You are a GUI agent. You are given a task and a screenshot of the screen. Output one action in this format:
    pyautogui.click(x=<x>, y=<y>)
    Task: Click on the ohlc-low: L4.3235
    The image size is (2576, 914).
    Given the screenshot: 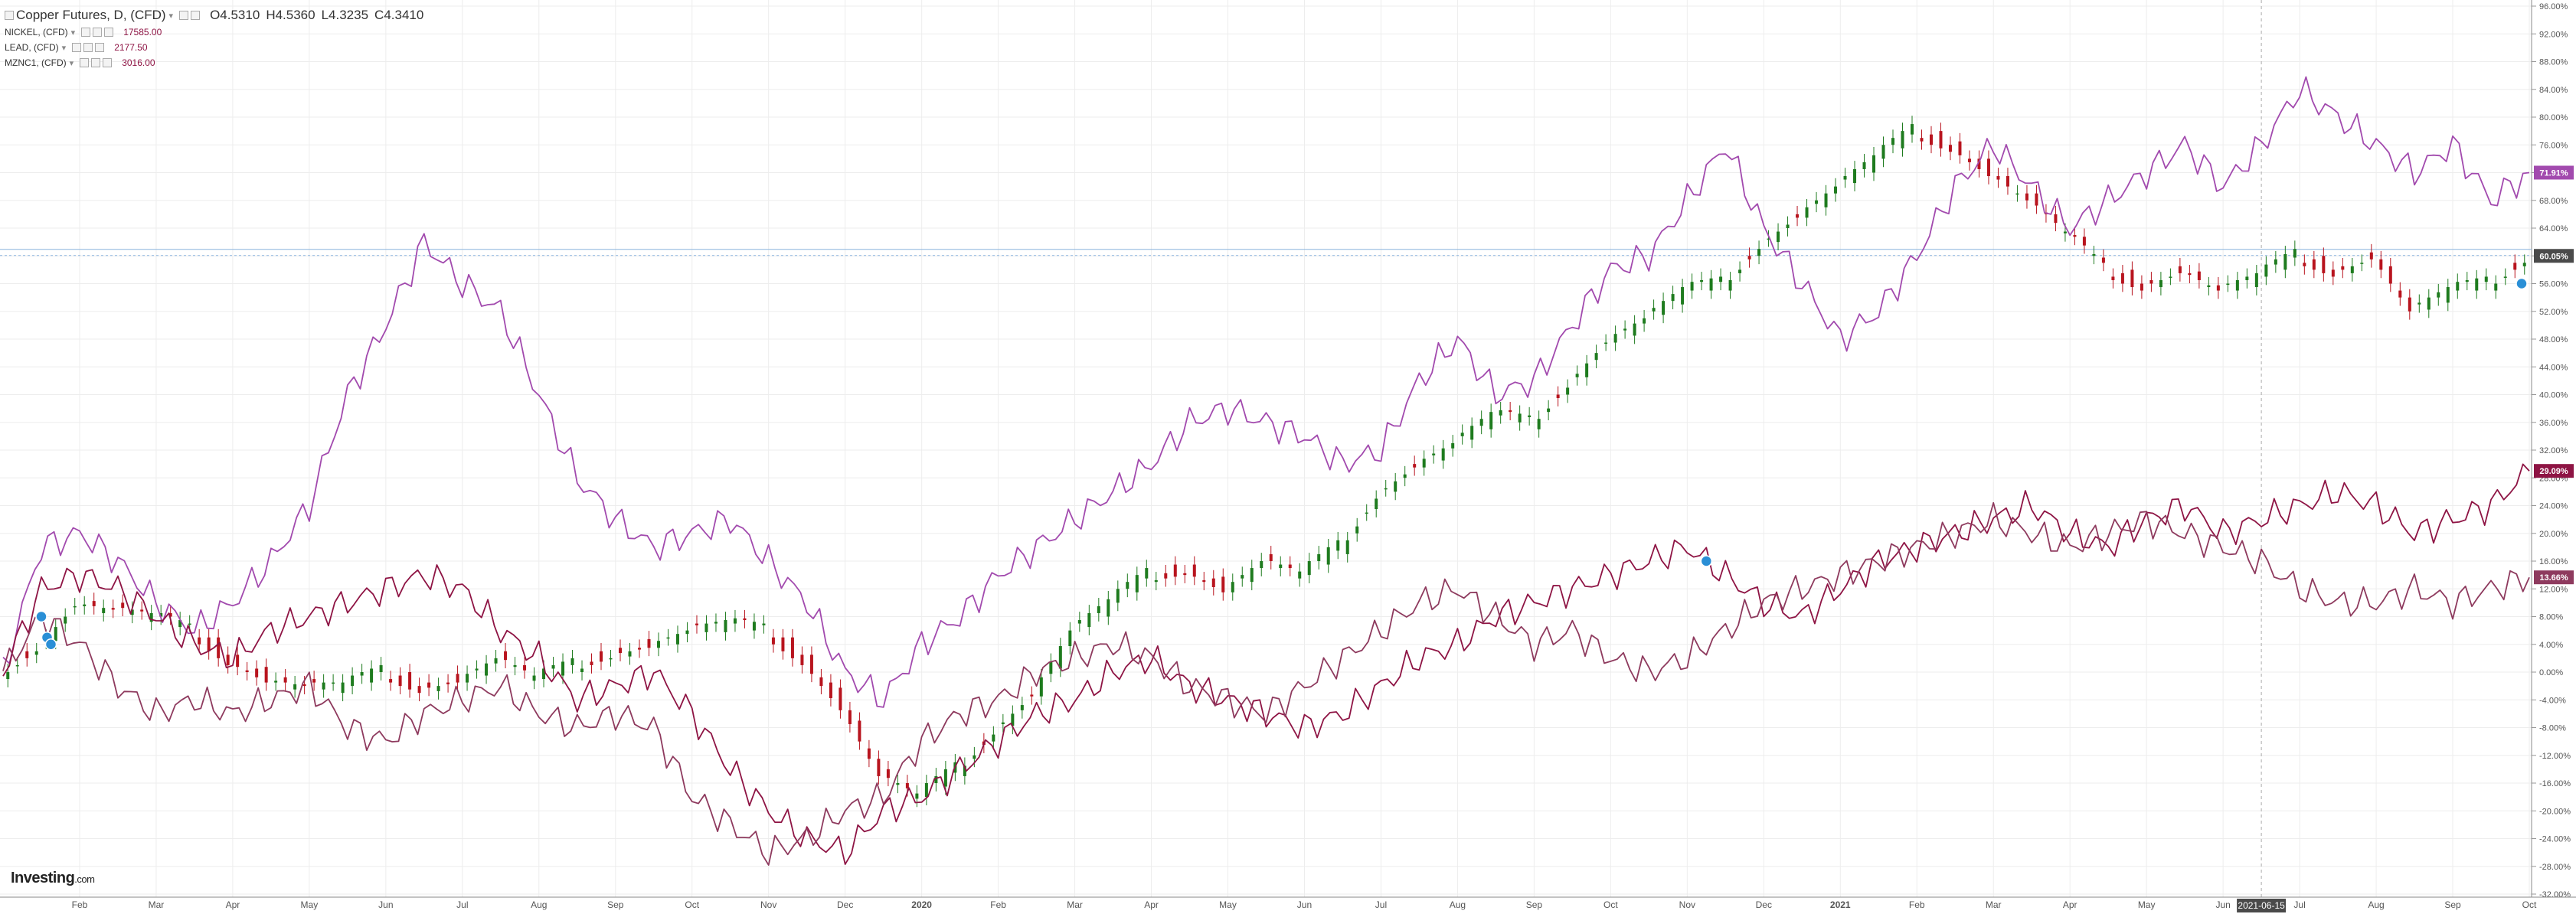 What is the action you would take?
    pyautogui.click(x=345, y=15)
    